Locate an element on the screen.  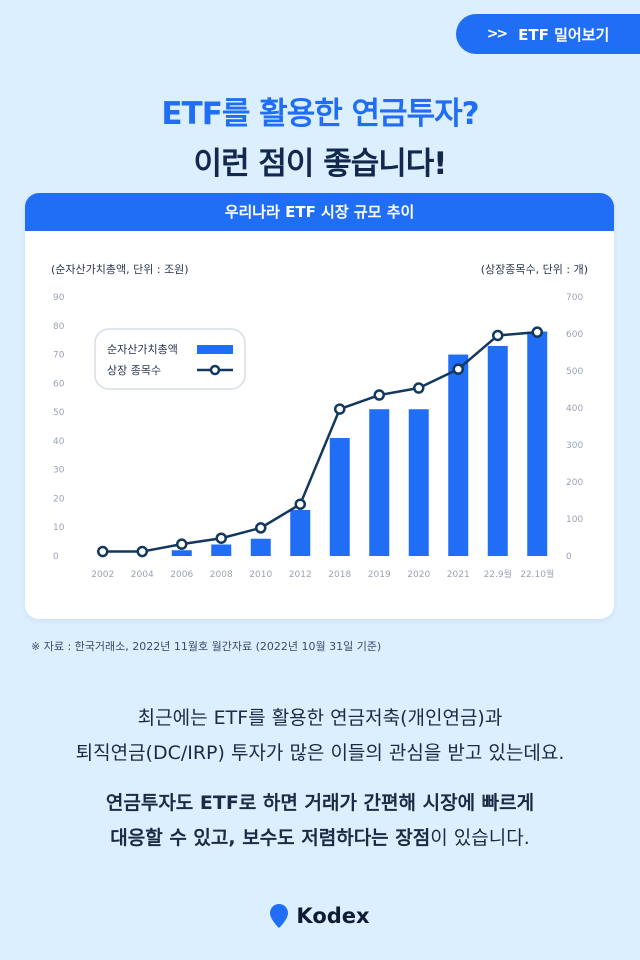
x-tick-label: 2012 is located at coordinates (300, 575).